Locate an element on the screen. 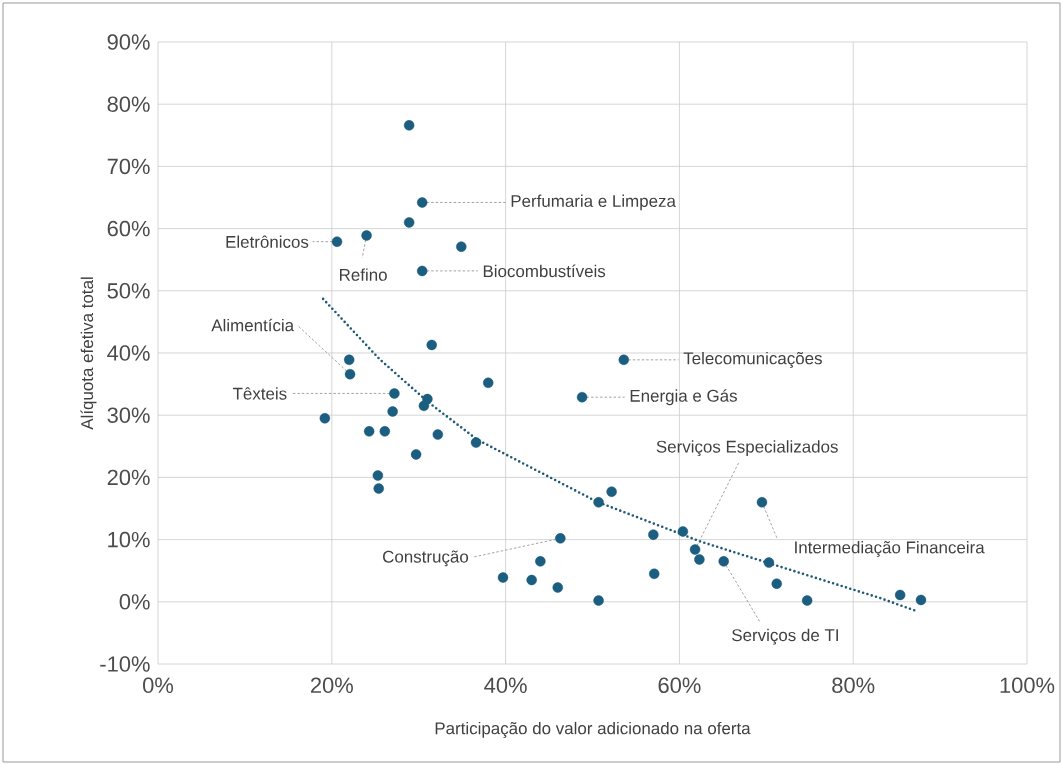 This screenshot has width=1063, height=765. x-tick-label: 0% is located at coordinates (158, 685).